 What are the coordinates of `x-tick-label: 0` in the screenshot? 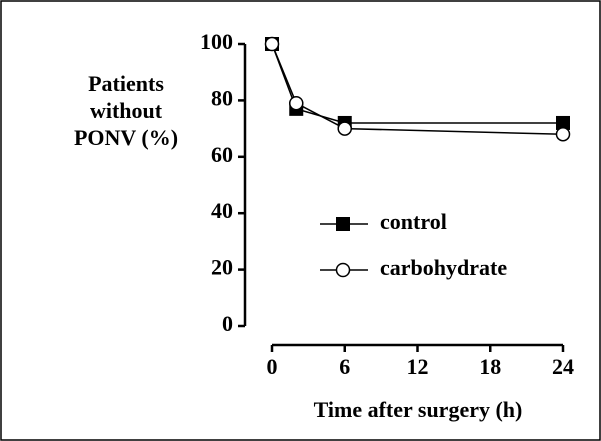 It's located at (272, 366).